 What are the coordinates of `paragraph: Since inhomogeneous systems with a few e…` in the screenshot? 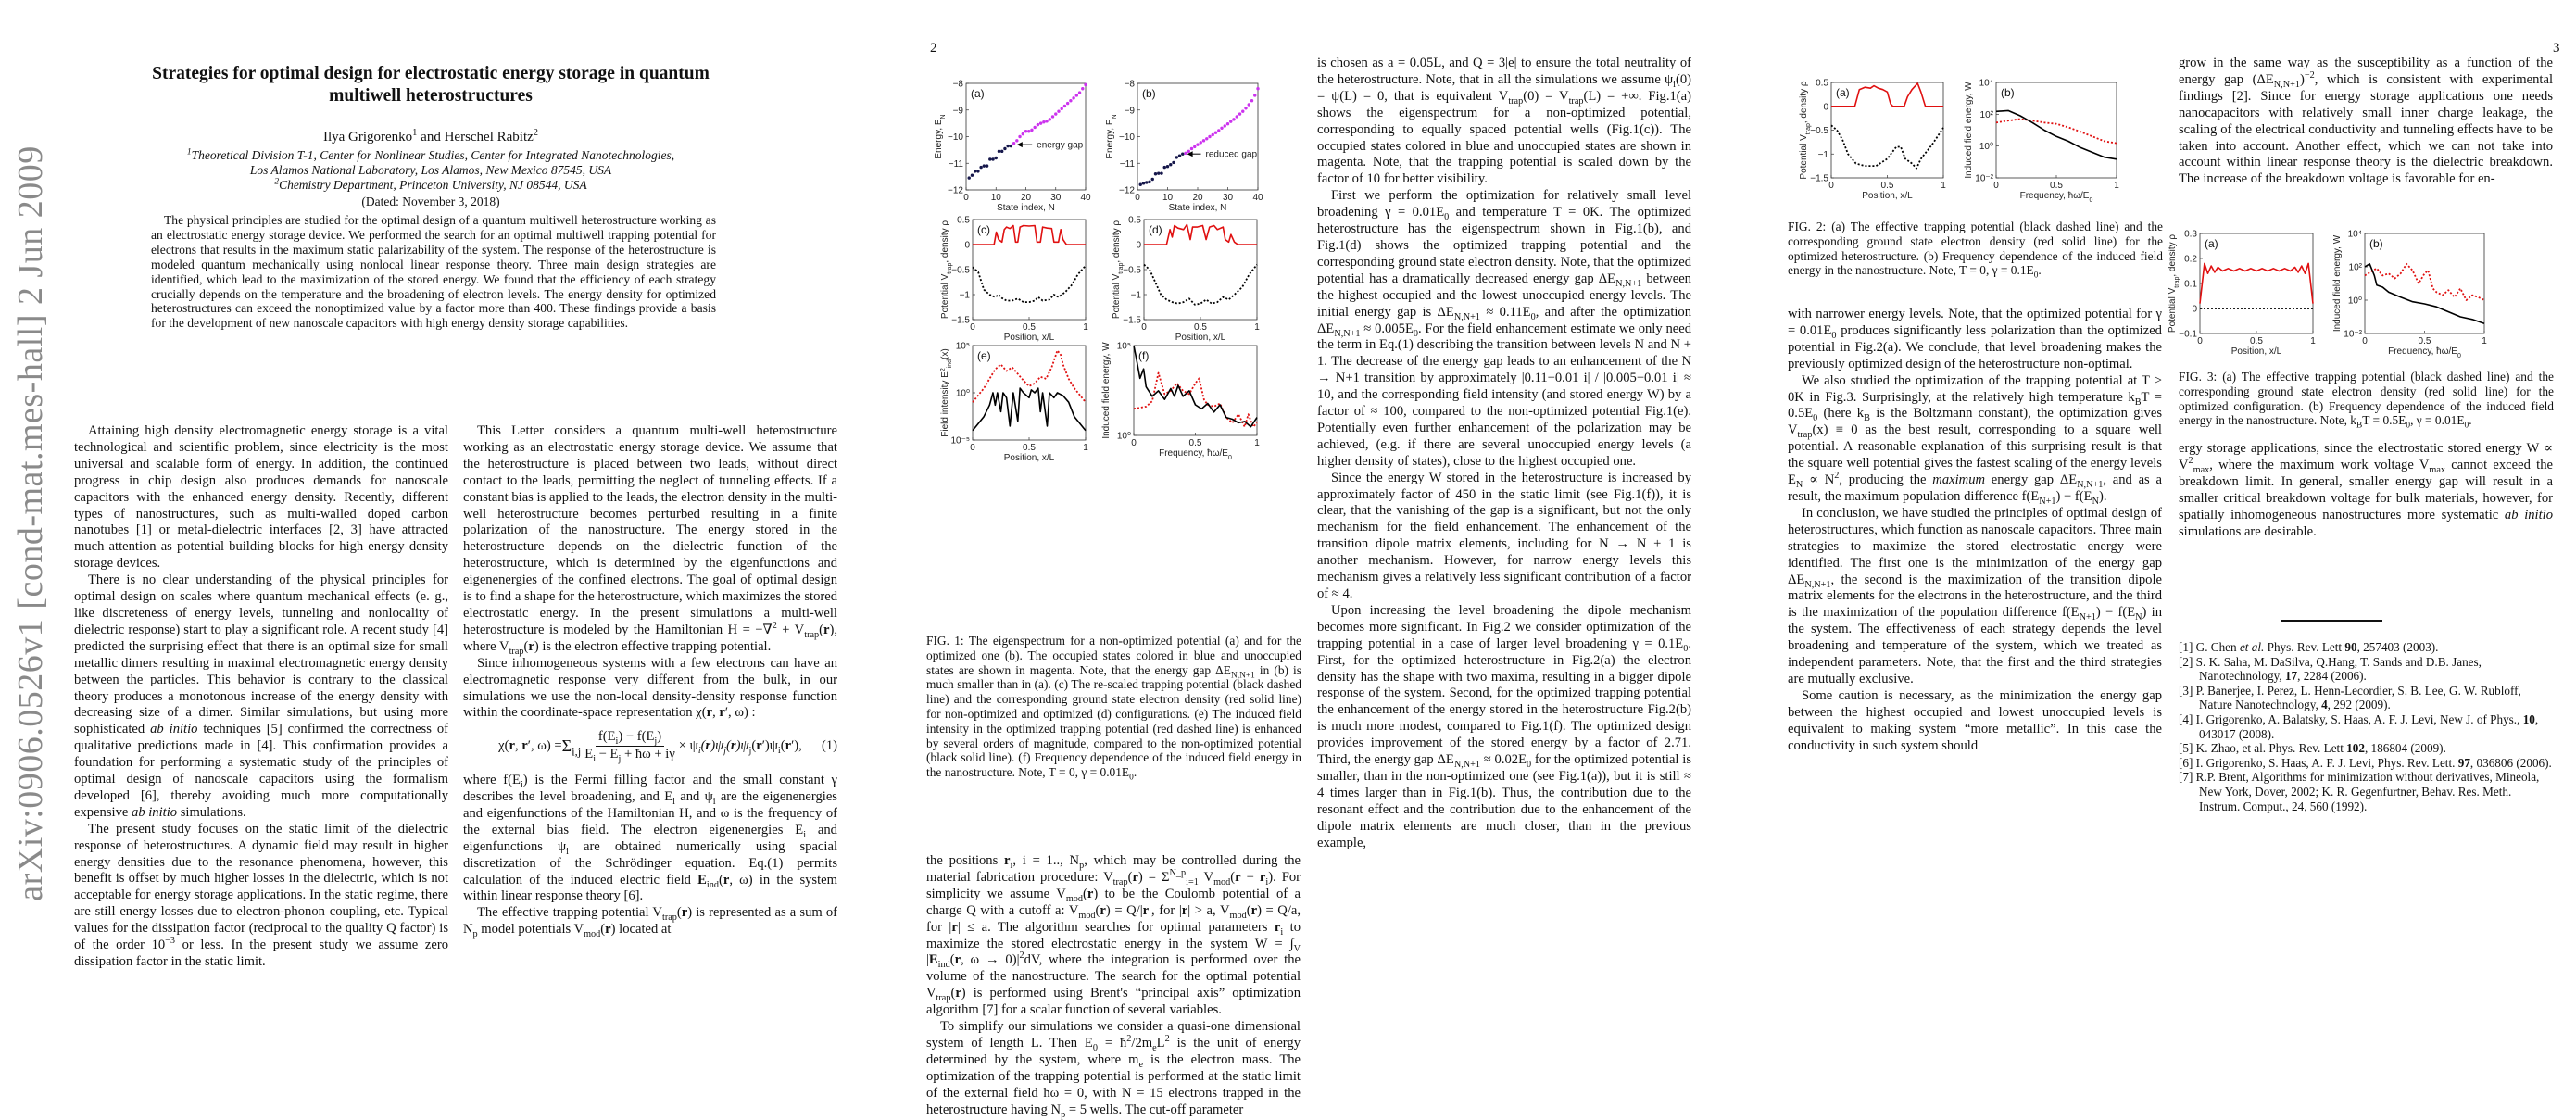 It's located at (650, 688).